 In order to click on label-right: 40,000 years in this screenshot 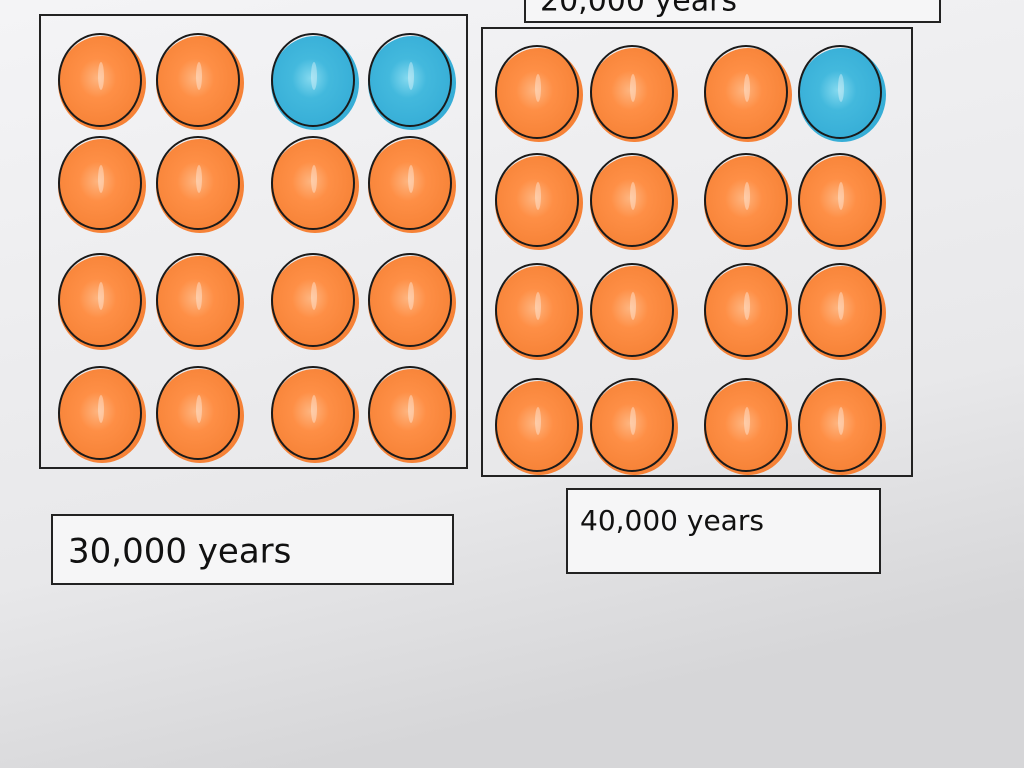, I will do `click(672, 520)`.